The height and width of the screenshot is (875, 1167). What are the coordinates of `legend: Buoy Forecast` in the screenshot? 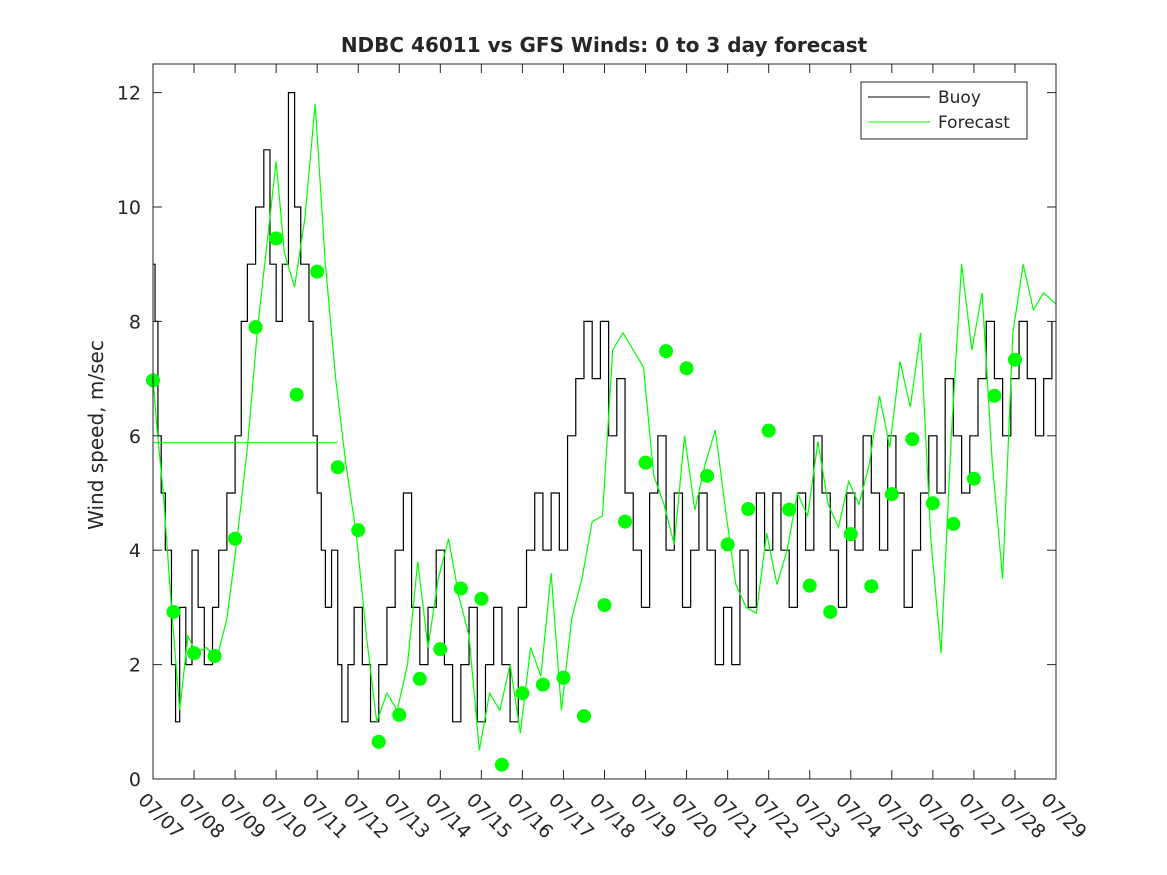 It's located at (944, 110).